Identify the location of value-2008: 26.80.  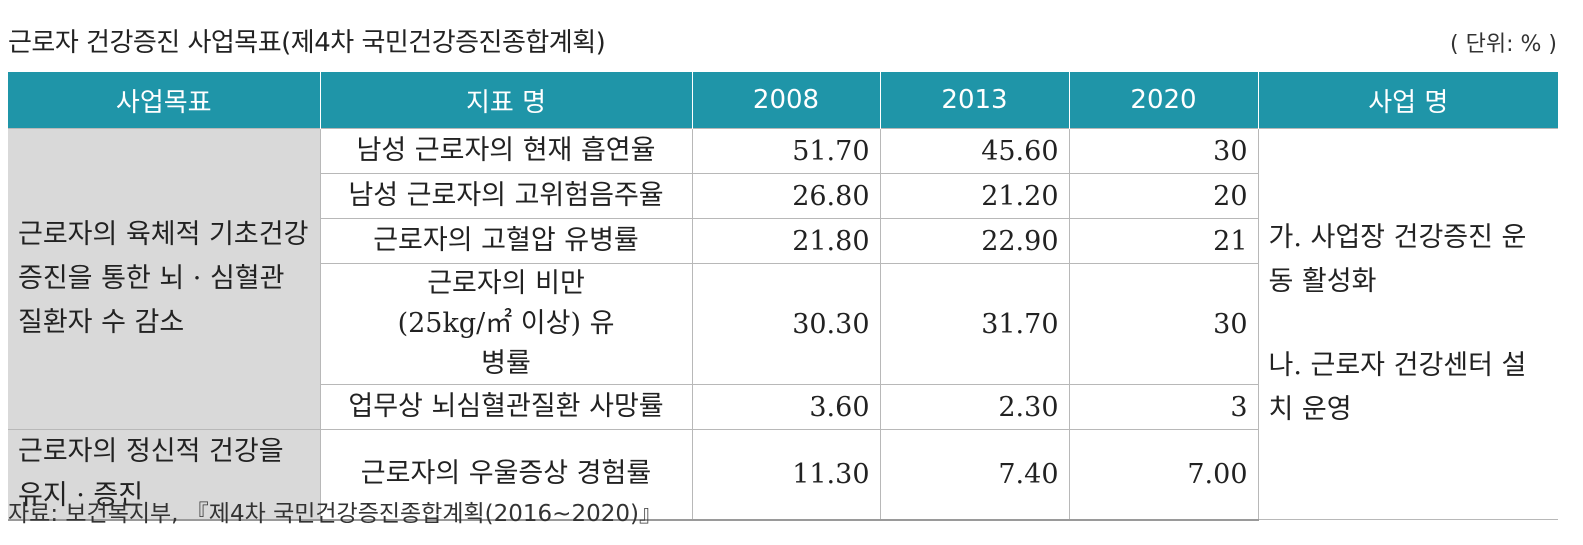
(786, 196).